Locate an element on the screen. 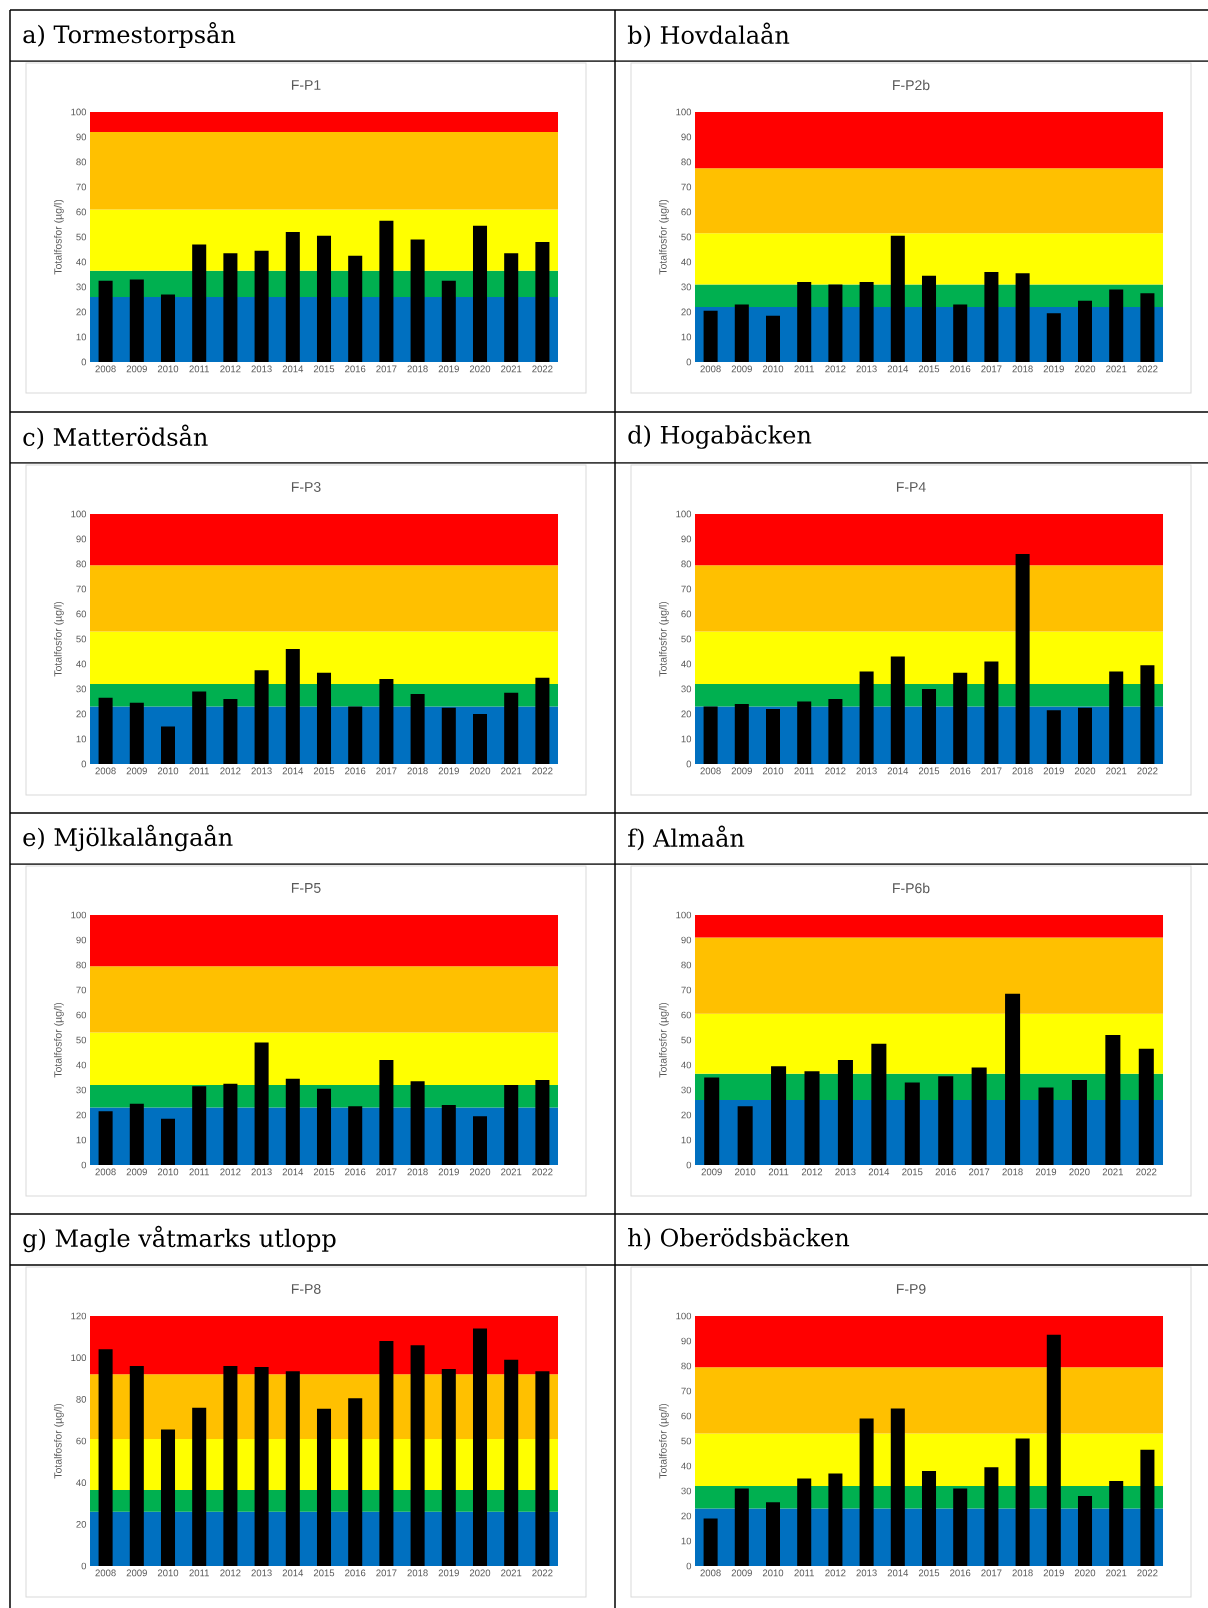  chart-title: c) Matterödsån is located at coordinates (115, 437).